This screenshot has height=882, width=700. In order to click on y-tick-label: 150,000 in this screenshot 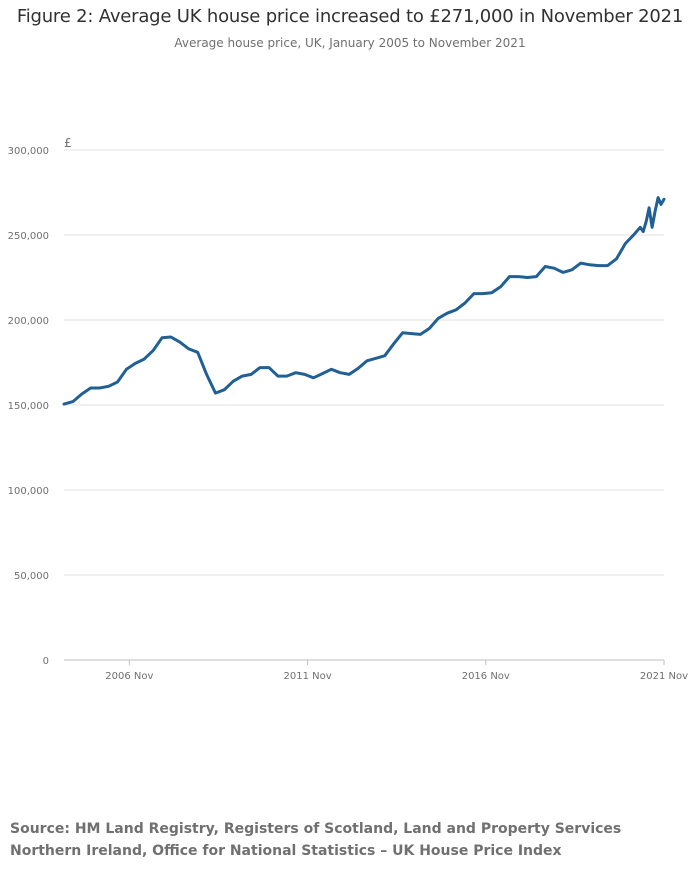, I will do `click(28, 406)`.